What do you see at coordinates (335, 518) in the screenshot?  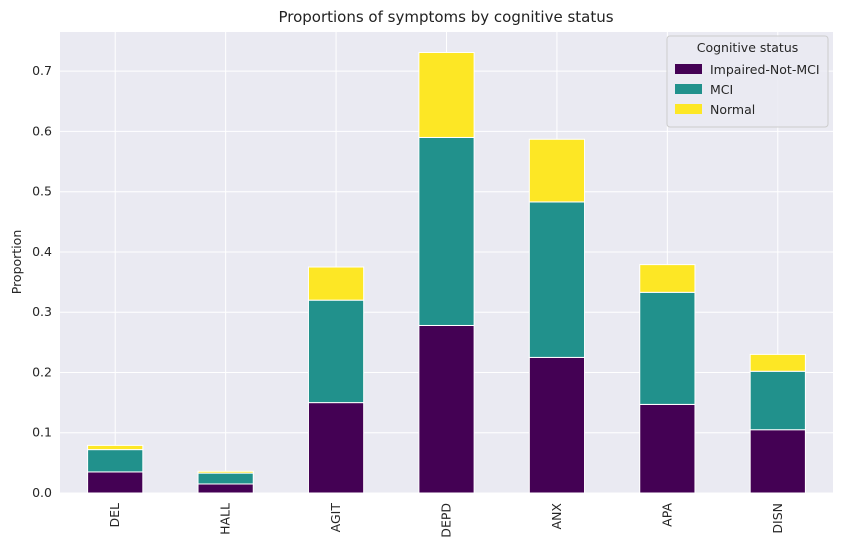 I see `x-tick-label: AGIT` at bounding box center [335, 518].